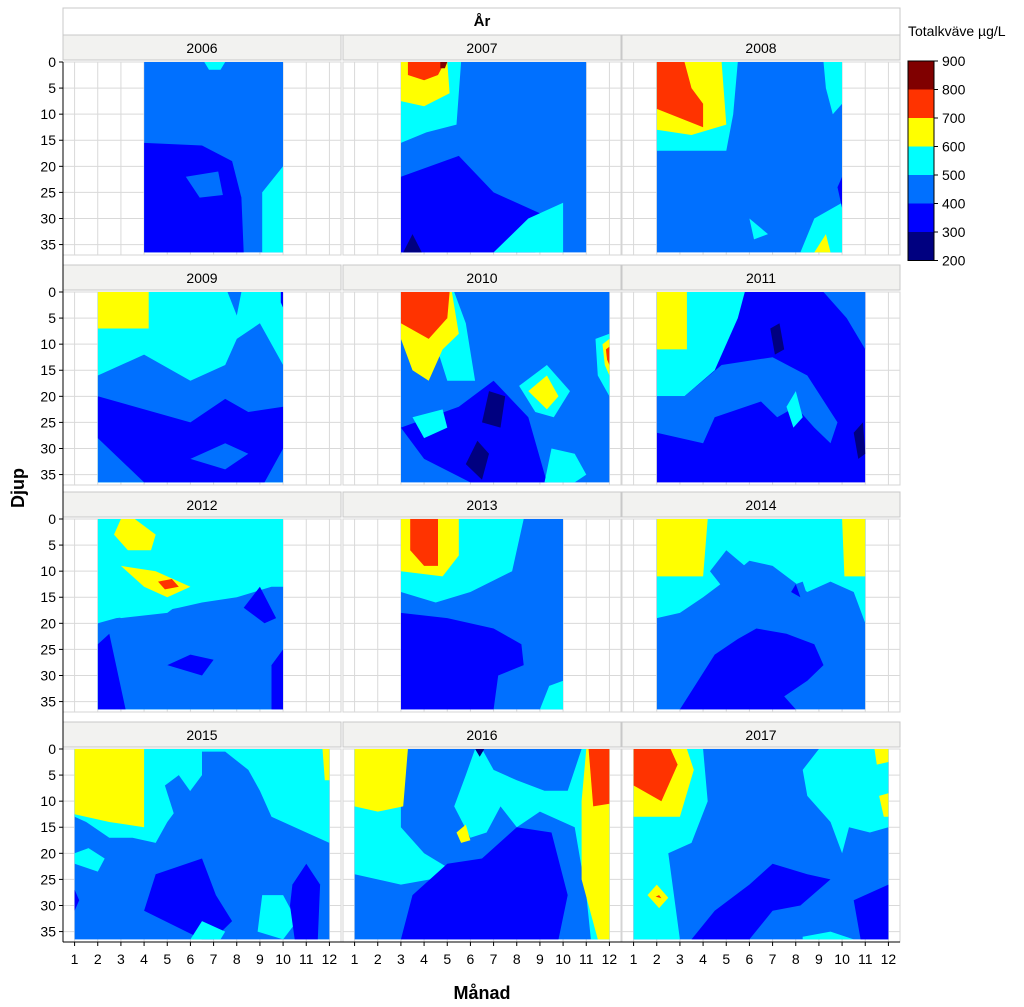 This screenshot has height=1007, width=1024. What do you see at coordinates (761, 278) in the screenshot?
I see `year-strip-label: 2011` at bounding box center [761, 278].